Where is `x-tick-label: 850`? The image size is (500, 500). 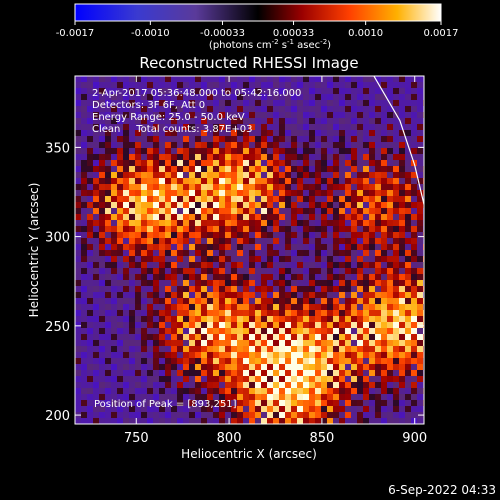 x-tick-label: 850 is located at coordinates (321, 438).